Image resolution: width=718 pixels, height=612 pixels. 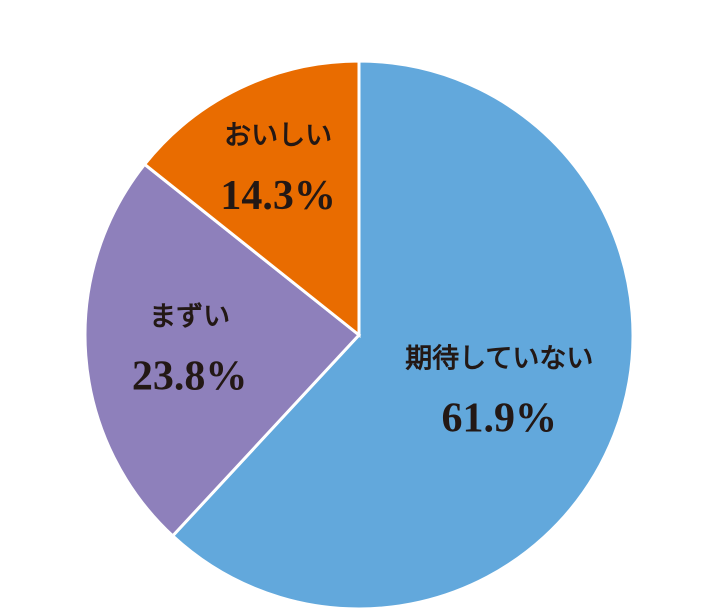 I want to click on slice-value-label: 61.9%, so click(x=500, y=419).